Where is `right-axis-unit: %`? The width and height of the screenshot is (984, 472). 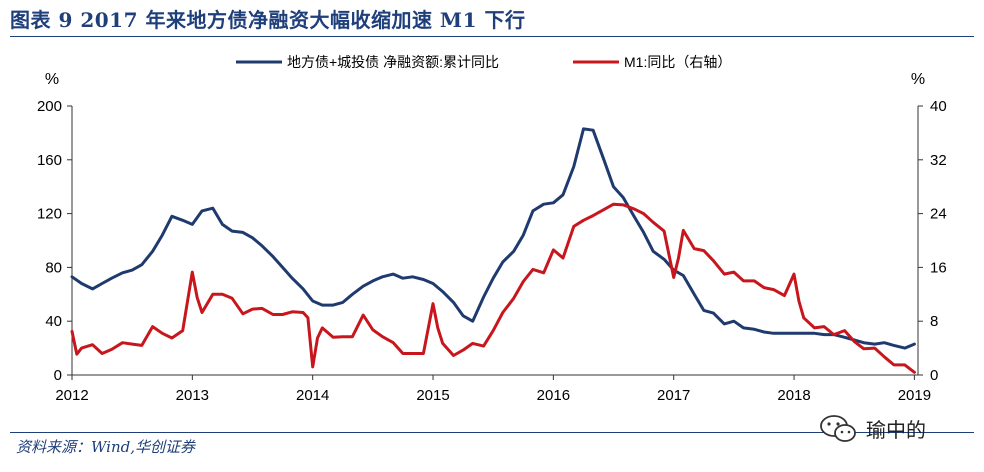
right-axis-unit: % is located at coordinates (918, 79).